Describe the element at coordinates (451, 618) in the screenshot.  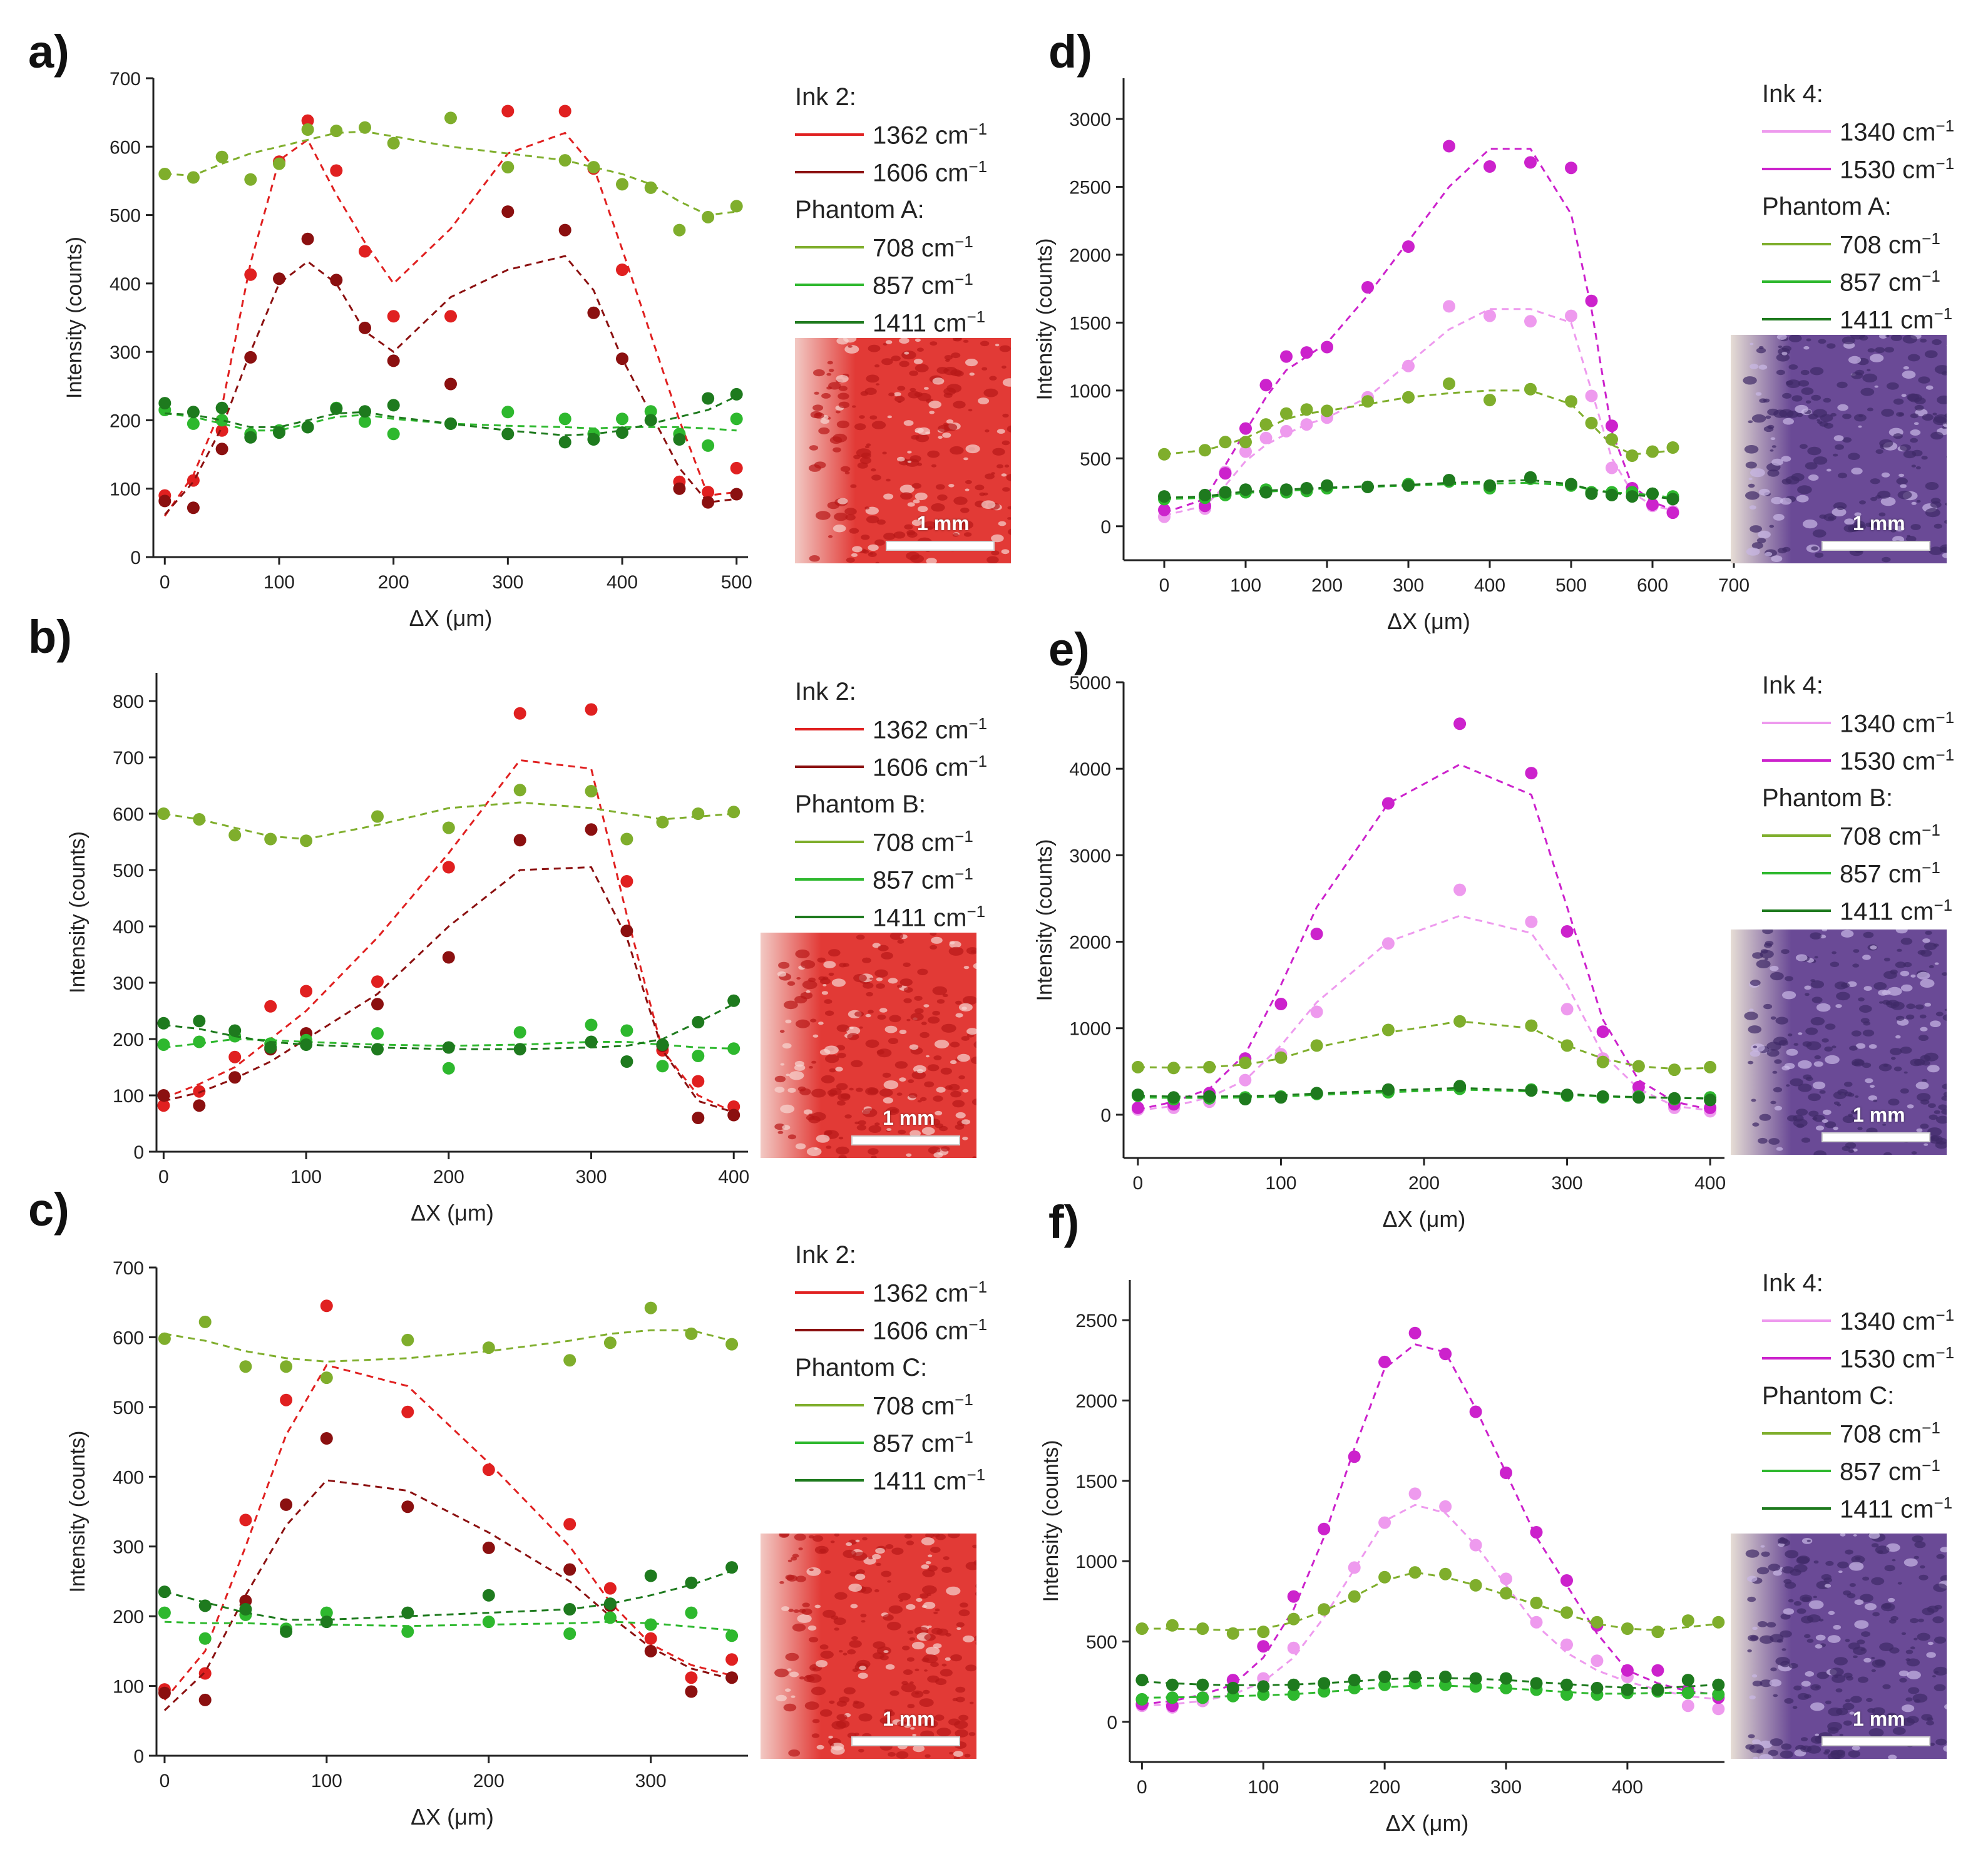
I see `x-axis-label: ΔX (μm)` at that location.